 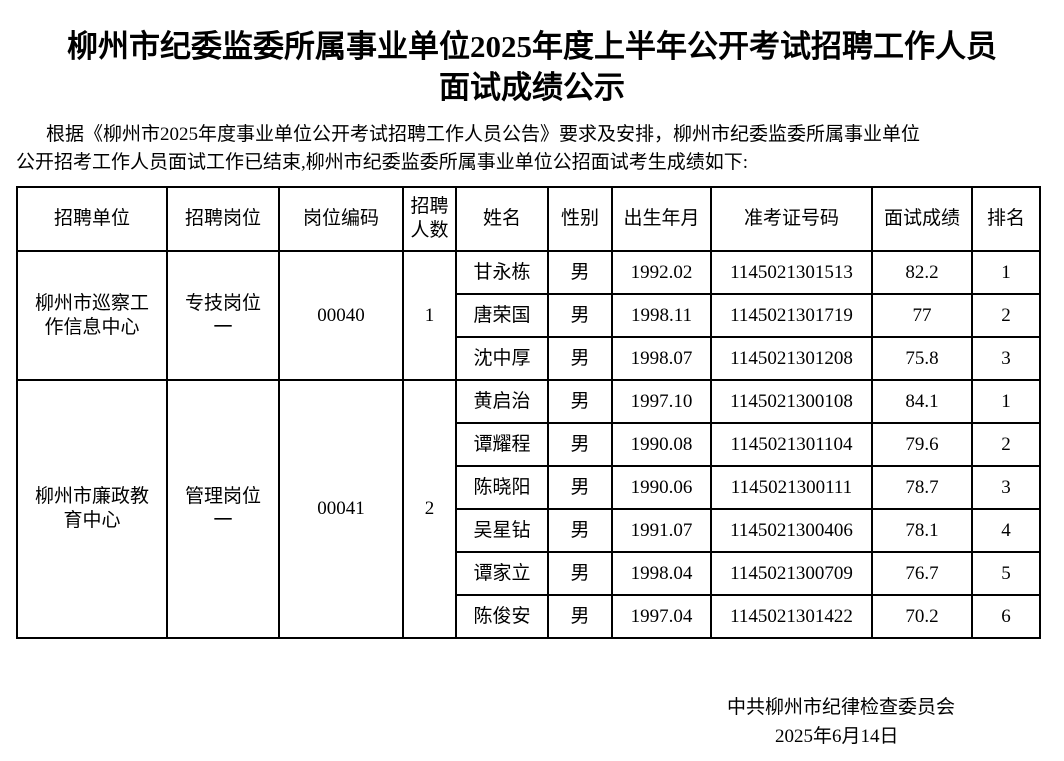 What do you see at coordinates (661, 573) in the screenshot?
I see `birth-cell: 1998.04` at bounding box center [661, 573].